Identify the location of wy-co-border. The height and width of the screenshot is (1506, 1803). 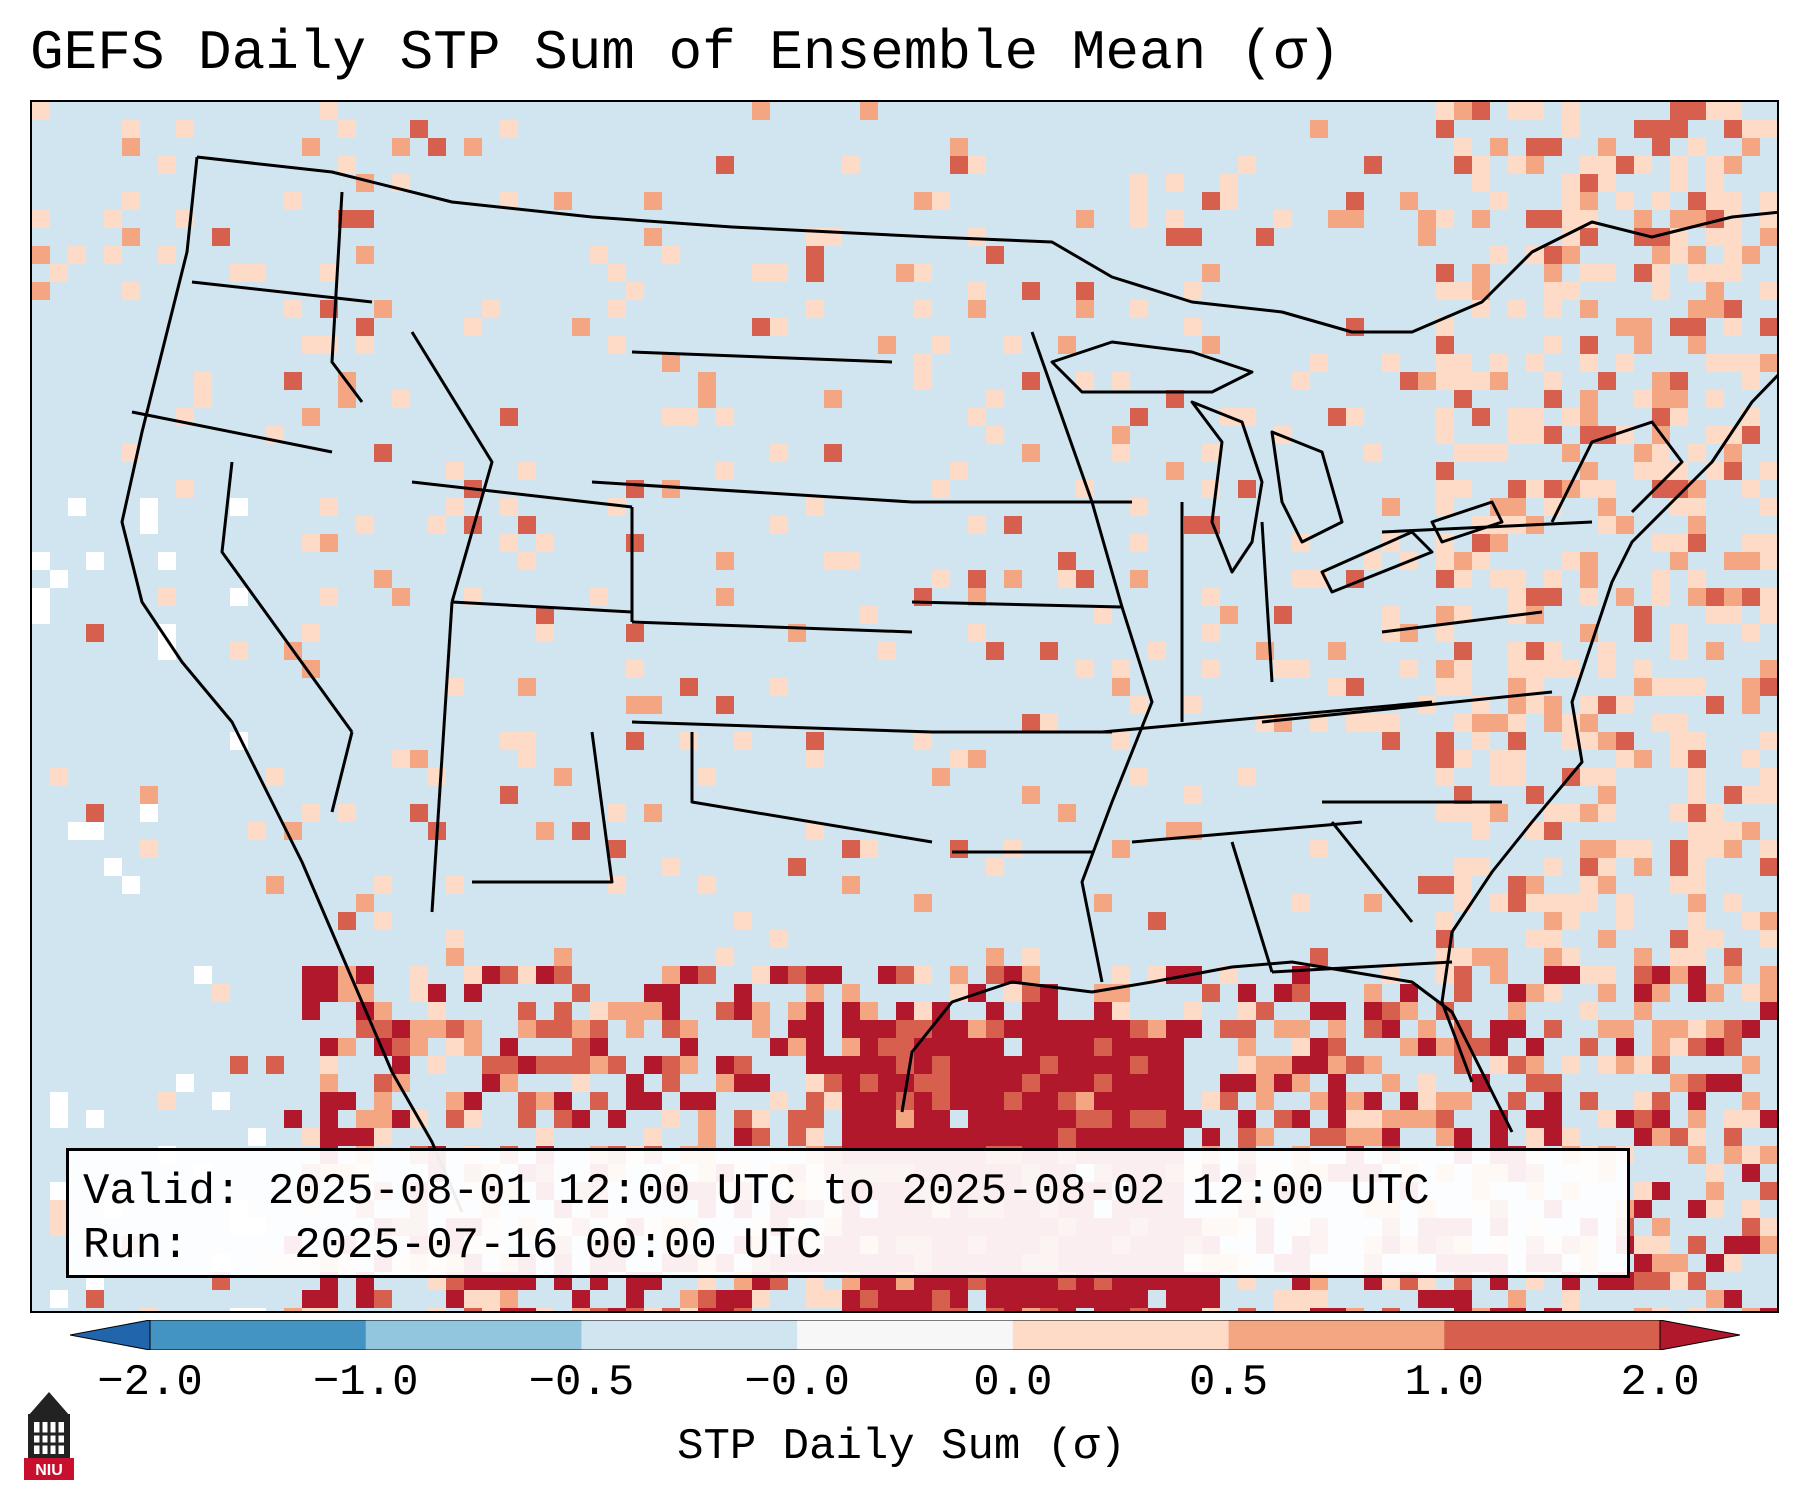
(522, 494).